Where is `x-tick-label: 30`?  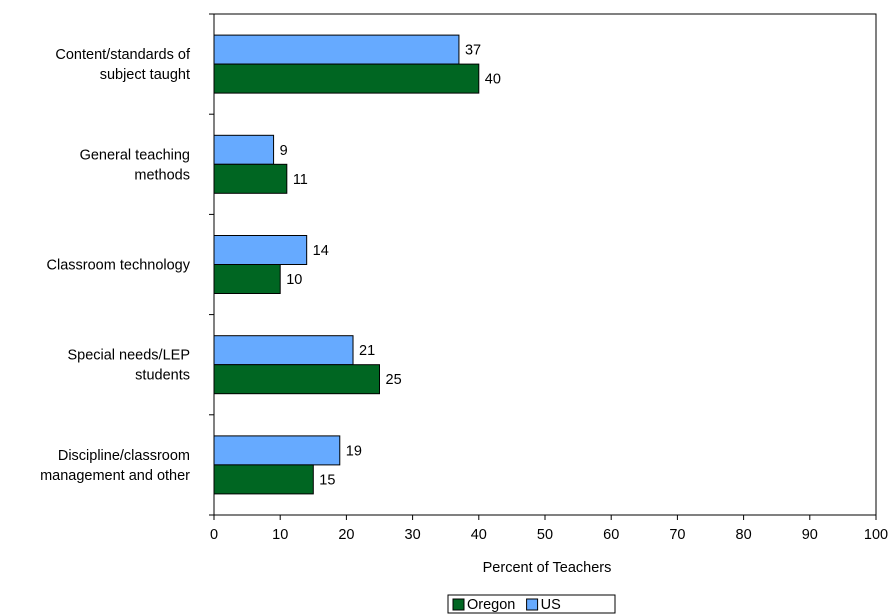
x-tick-label: 30 is located at coordinates (413, 535).